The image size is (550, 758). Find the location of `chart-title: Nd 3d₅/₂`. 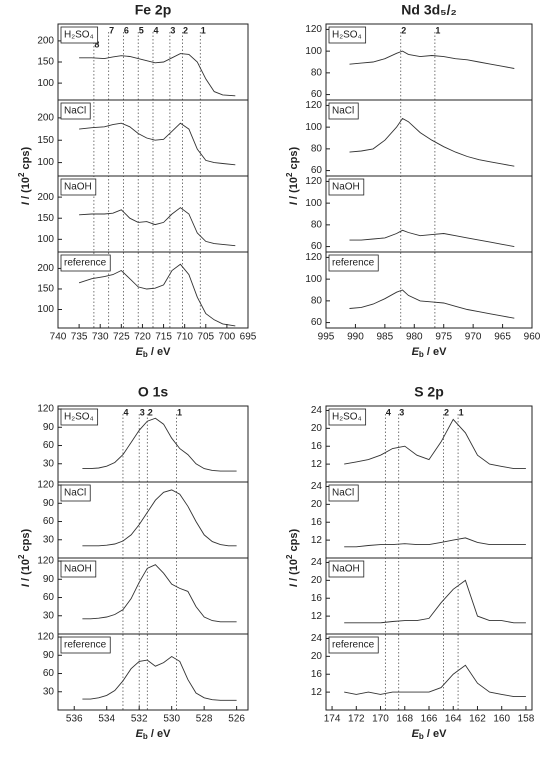

chart-title: Nd 3d₅/₂ is located at coordinates (428, 10).